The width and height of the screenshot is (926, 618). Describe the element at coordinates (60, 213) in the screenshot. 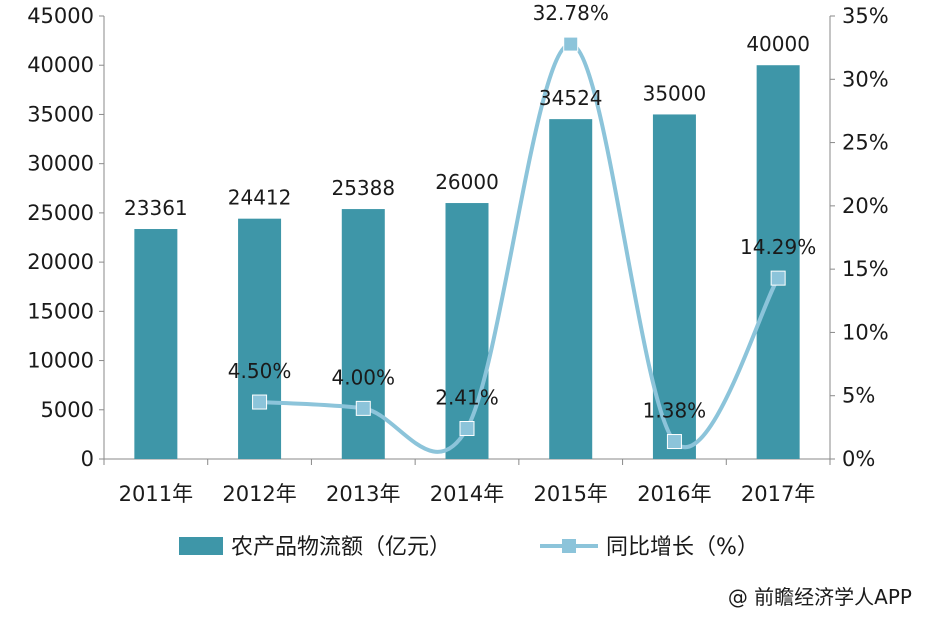

I see `left-tick-label: 25000` at that location.